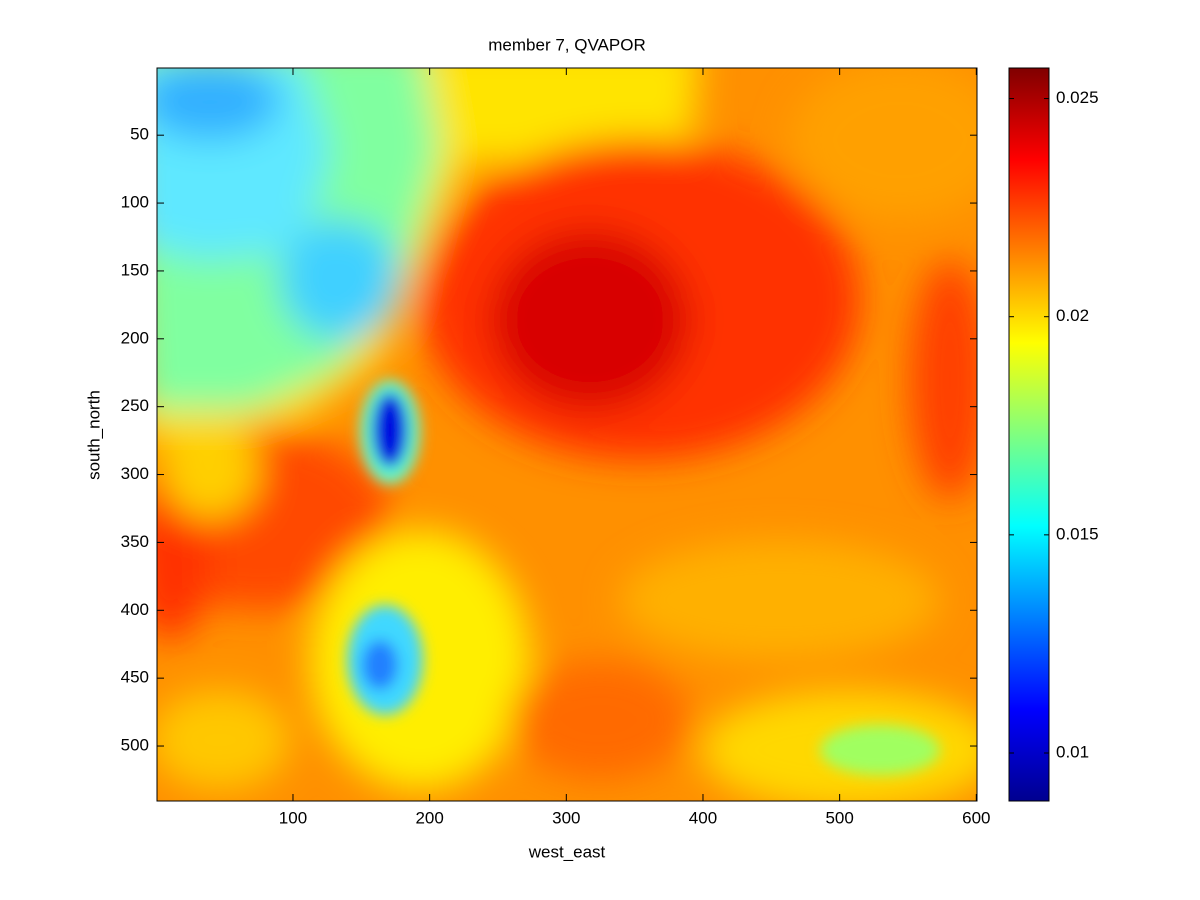  What do you see at coordinates (1072, 315) in the screenshot?
I see `colorbar-tick-label: 0.02` at bounding box center [1072, 315].